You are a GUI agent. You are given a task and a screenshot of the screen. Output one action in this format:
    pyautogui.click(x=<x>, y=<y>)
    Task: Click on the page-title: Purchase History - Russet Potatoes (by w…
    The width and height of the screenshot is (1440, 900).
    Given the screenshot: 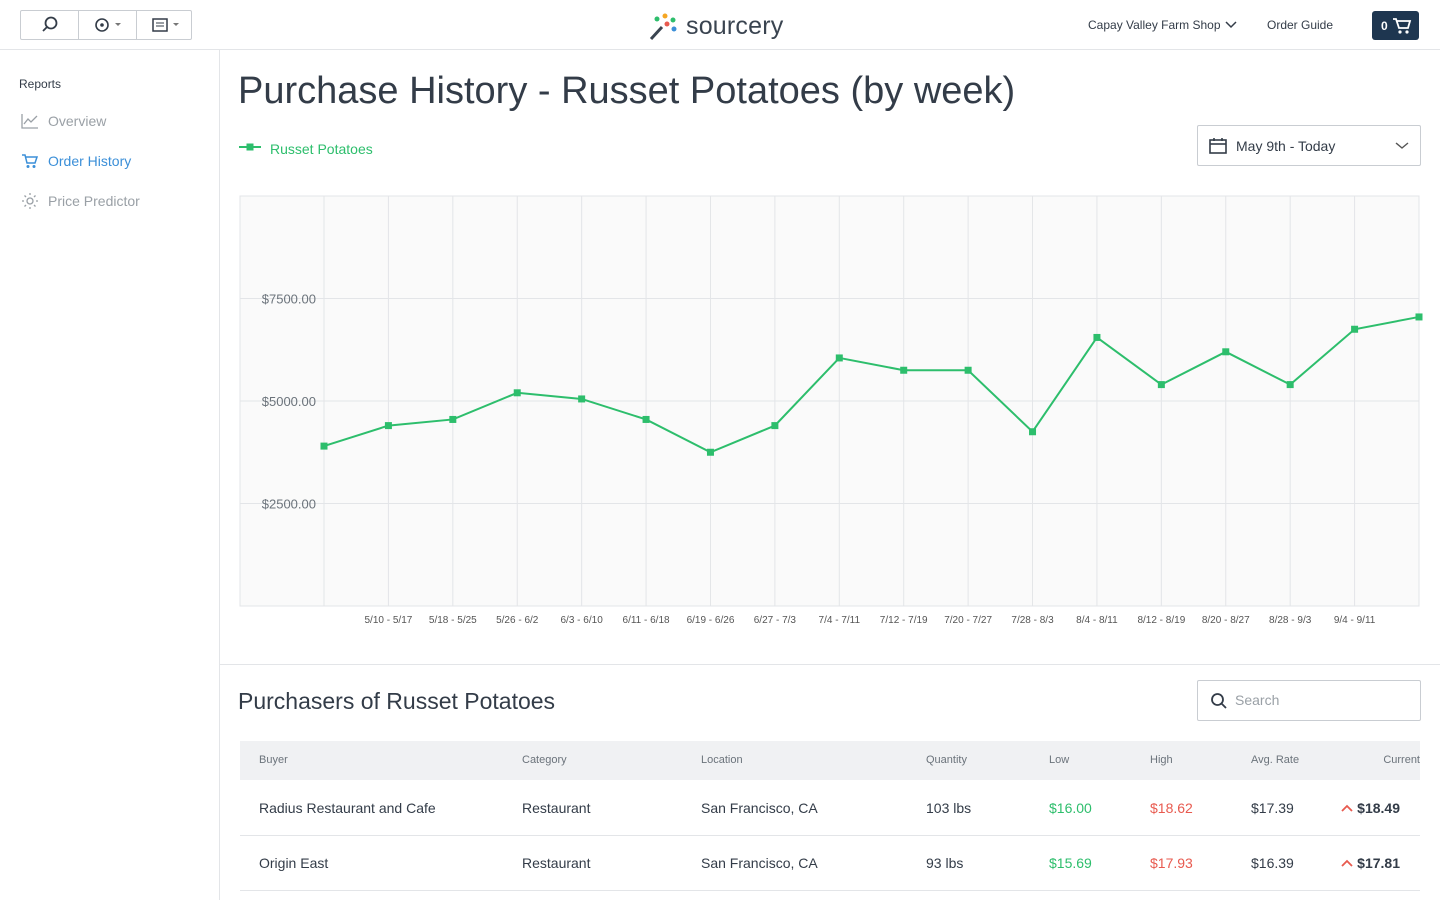 What is the action you would take?
    pyautogui.click(x=627, y=91)
    